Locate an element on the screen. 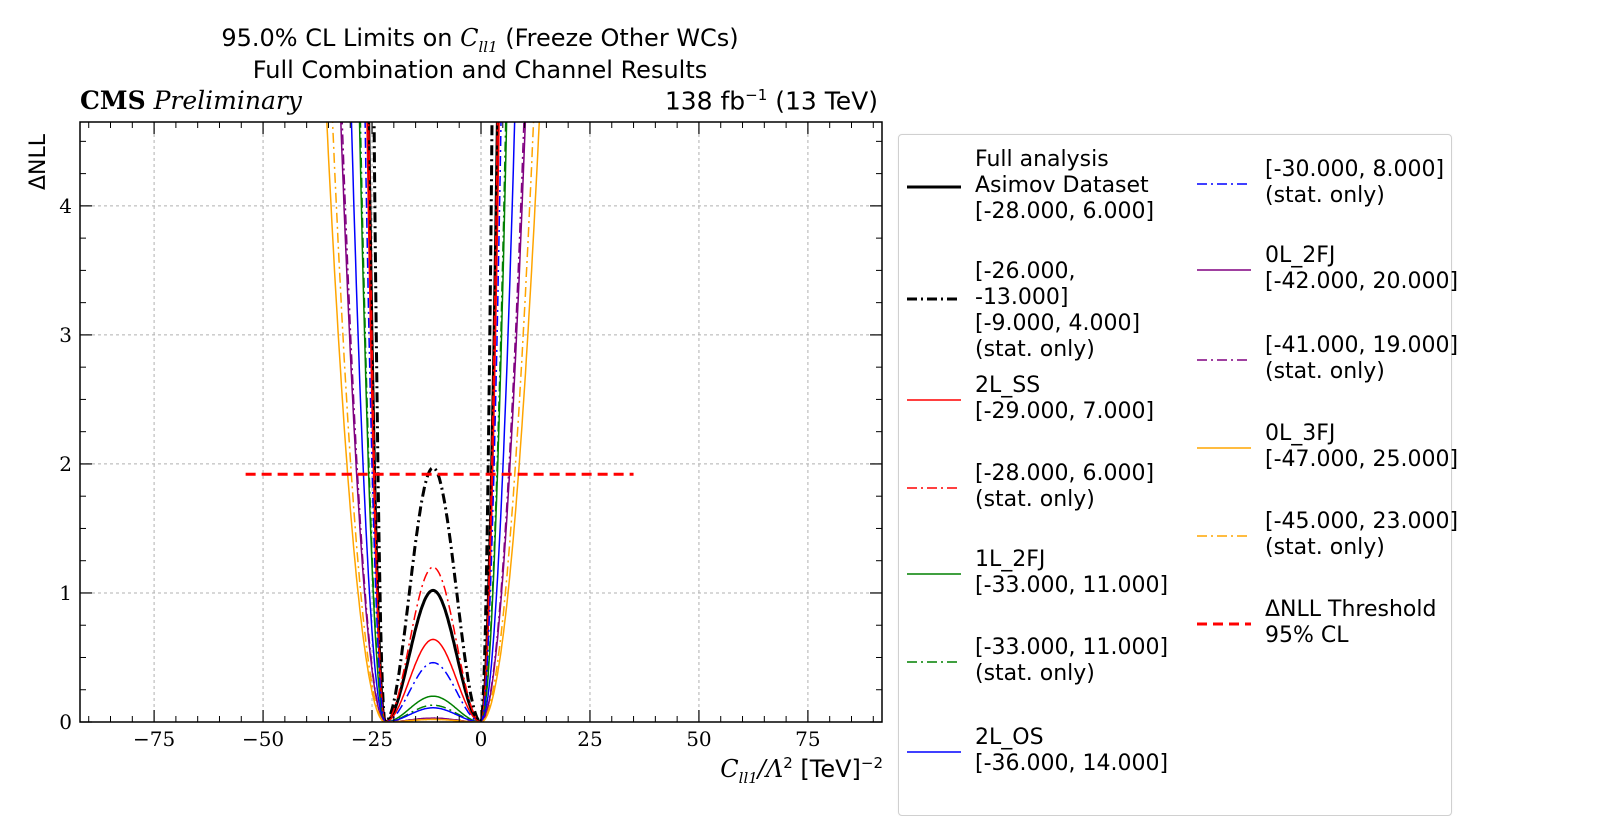 The width and height of the screenshot is (1600, 816). legend-swatch-0l2fj-stat is located at coordinates (1224, 360).